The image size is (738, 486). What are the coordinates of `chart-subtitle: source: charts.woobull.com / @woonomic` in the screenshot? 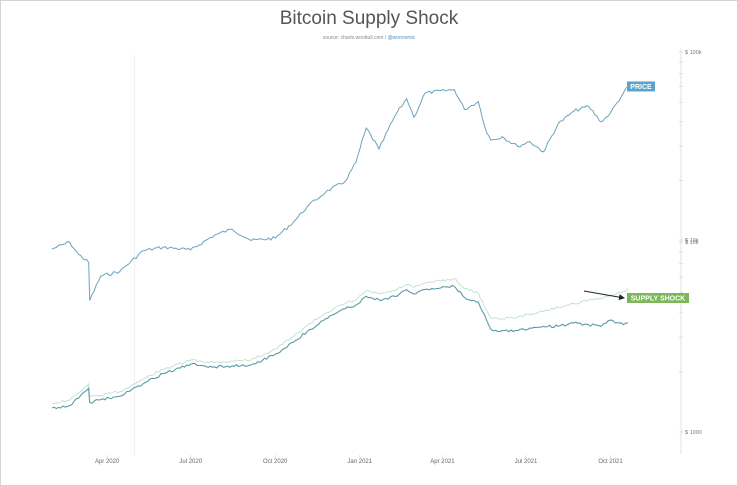 It's located at (369, 38).